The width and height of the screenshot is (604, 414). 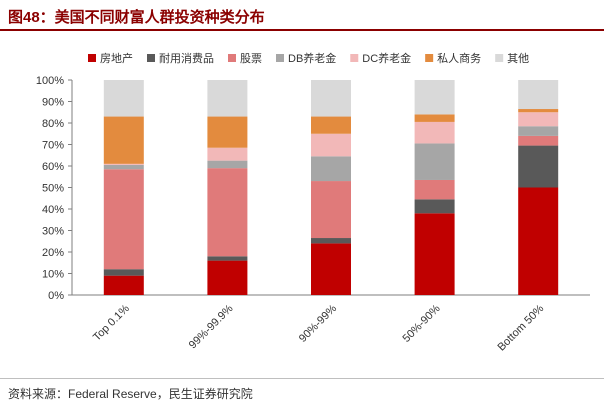 What do you see at coordinates (130, 394) in the screenshot?
I see `source-note: 资料来源：Federal Reserve，民生证券研究院` at bounding box center [130, 394].